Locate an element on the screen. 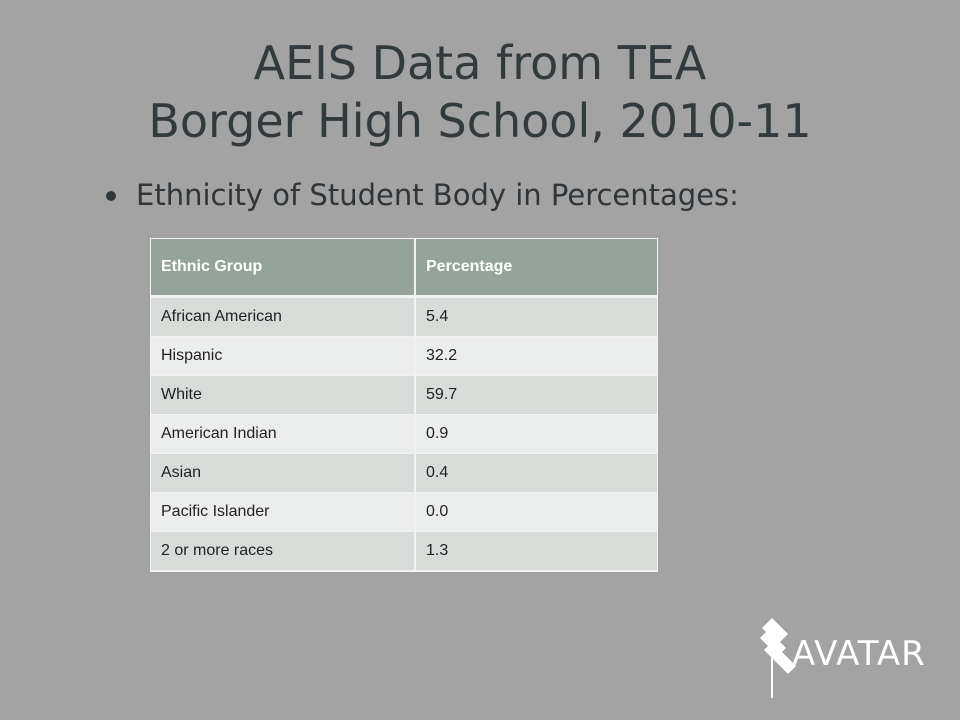 The width and height of the screenshot is (960, 720). header-ethnic-group: Ethnic Group is located at coordinates (283, 268).